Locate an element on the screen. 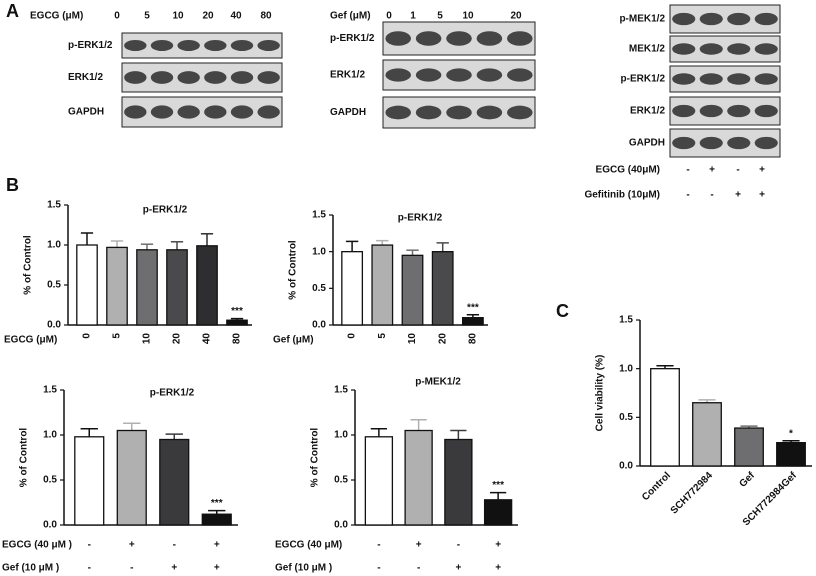  lane-label: 20 is located at coordinates (208, 16).